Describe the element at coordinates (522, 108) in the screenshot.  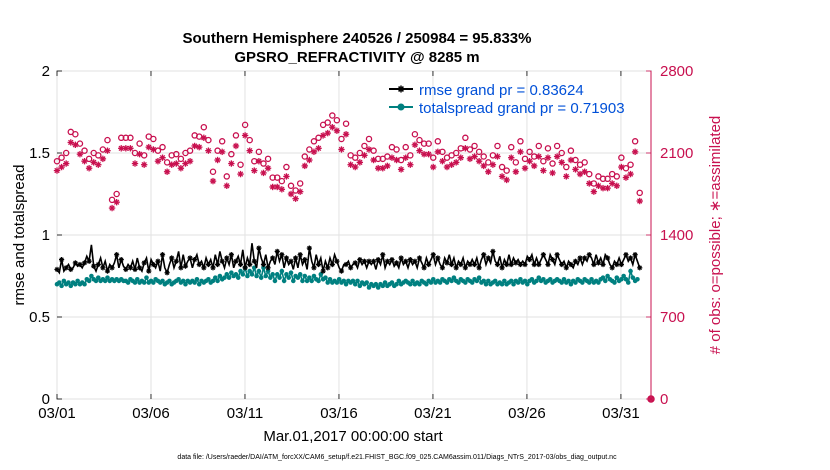
I see `legend-spread-label: totalspread grand pr = 0.71903` at that location.